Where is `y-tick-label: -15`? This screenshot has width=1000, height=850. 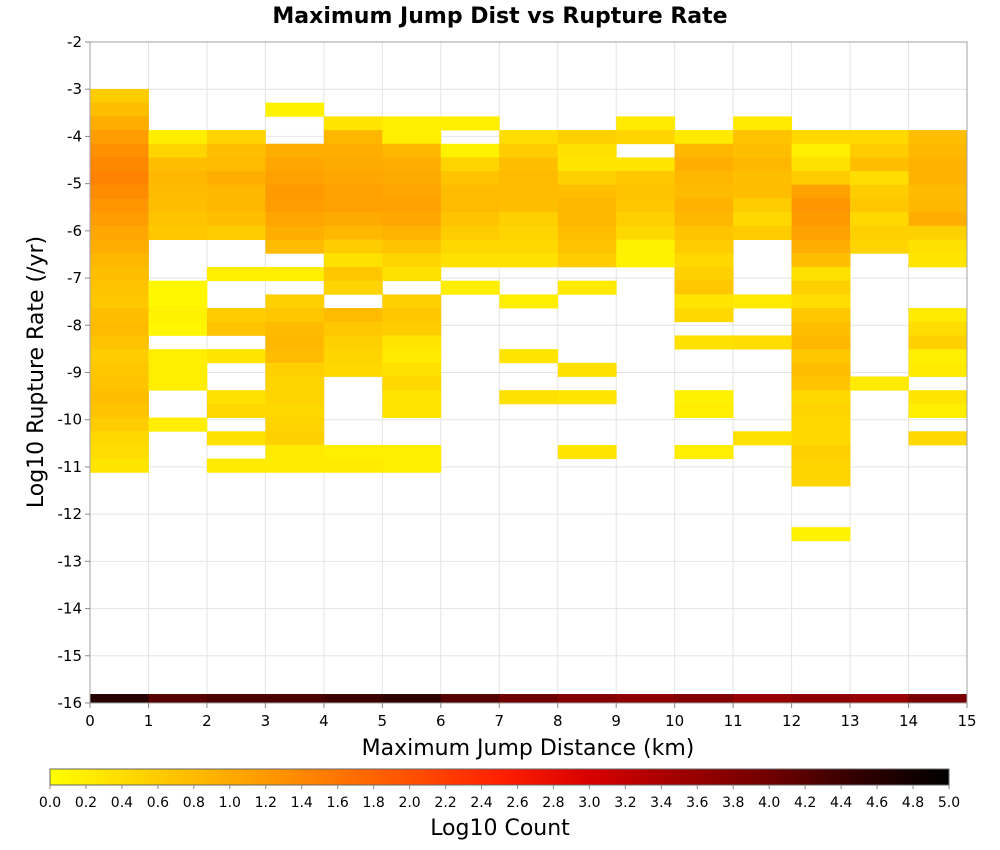
y-tick-label: -15 is located at coordinates (70, 656).